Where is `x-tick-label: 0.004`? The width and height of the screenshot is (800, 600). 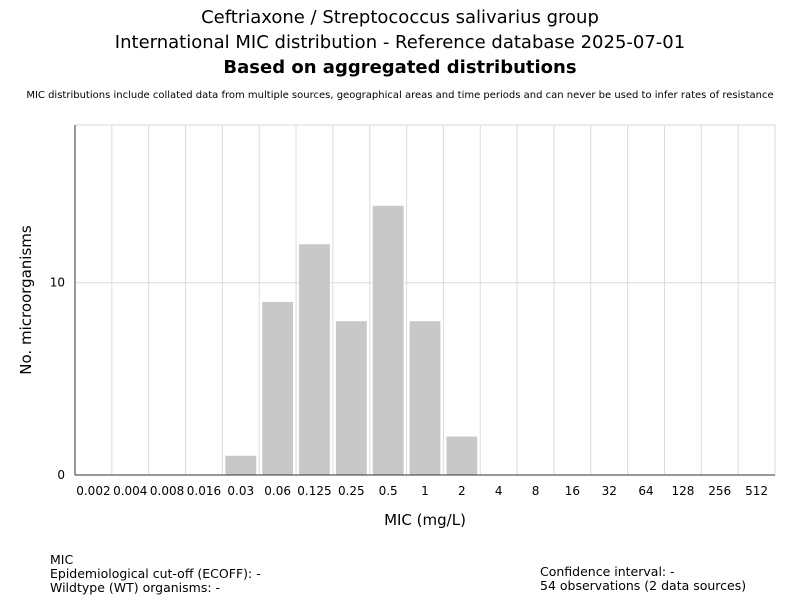 x-tick-label: 0.004 is located at coordinates (130, 491).